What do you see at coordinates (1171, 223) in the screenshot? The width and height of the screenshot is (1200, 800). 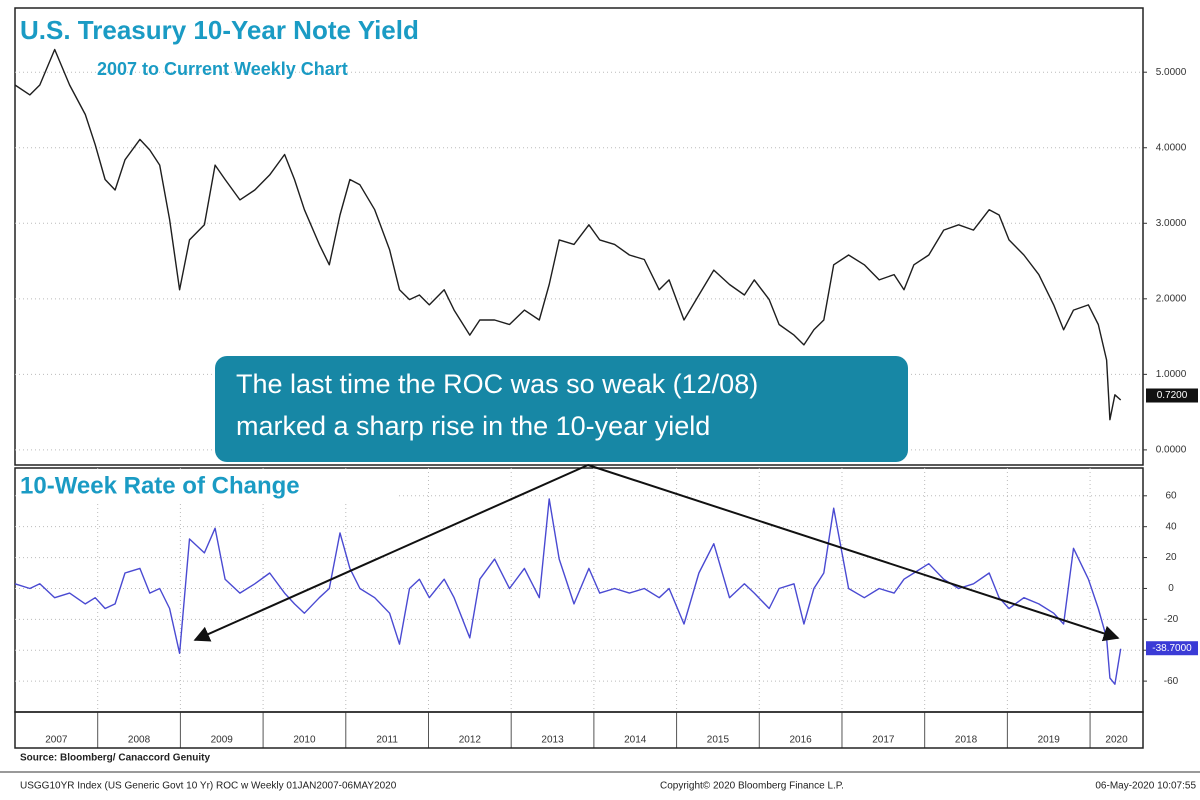 I see `y-tick-label: 3.0000` at bounding box center [1171, 223].